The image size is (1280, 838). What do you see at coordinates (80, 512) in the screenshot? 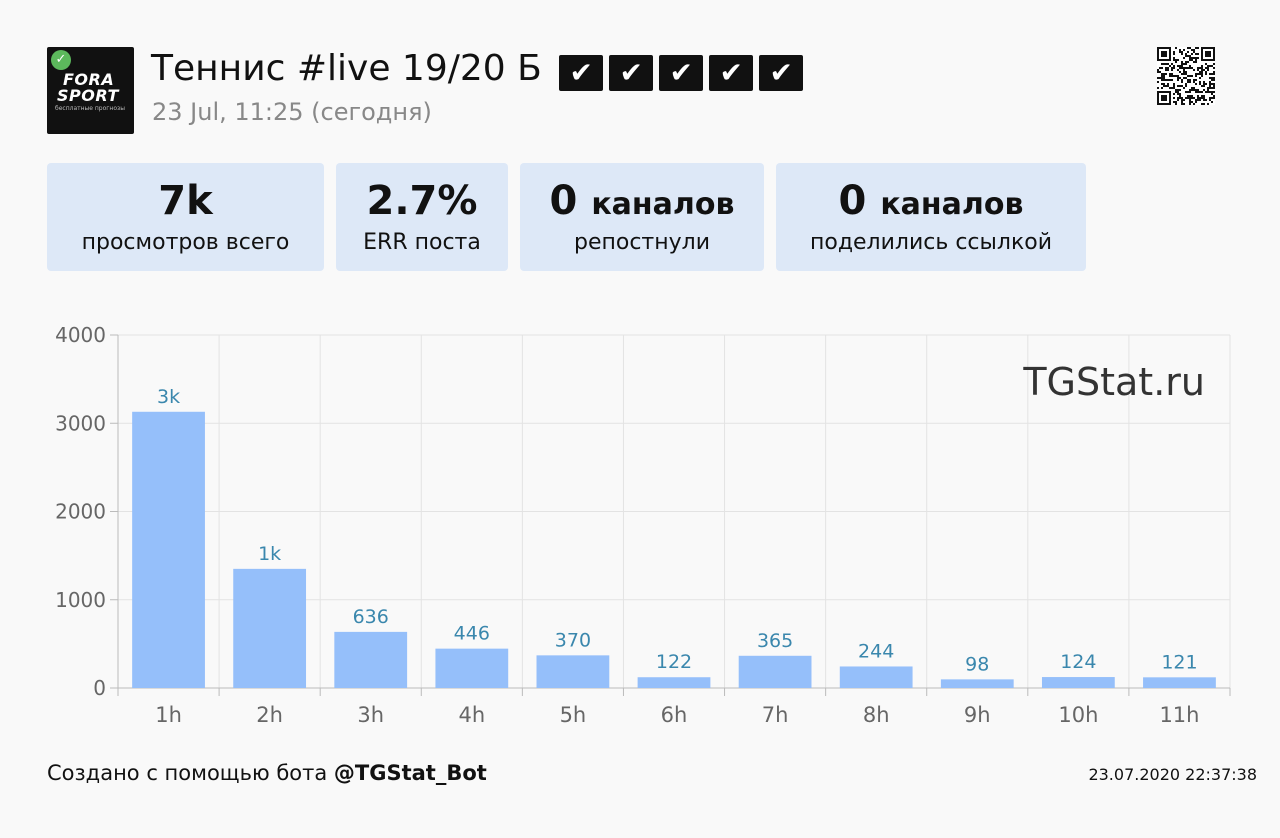
I see `y-tick-label: 2000` at bounding box center [80, 512].